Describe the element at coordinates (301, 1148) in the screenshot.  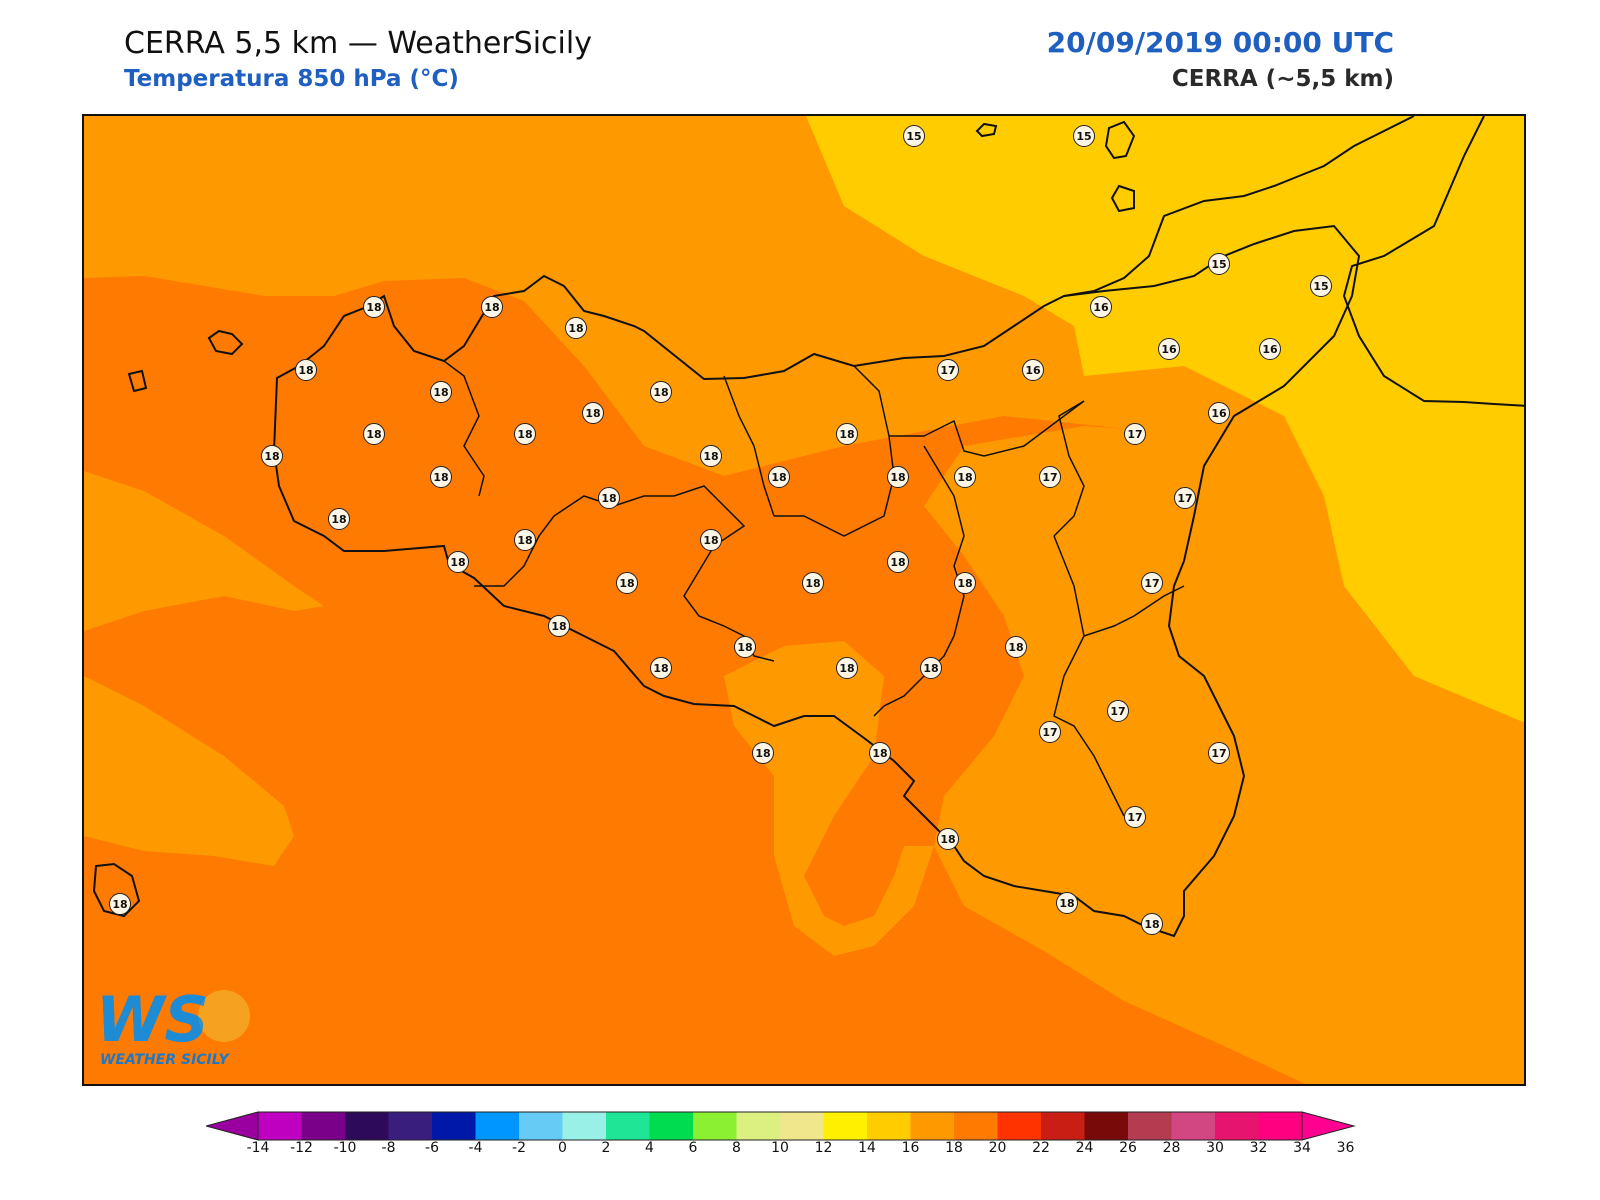
I see `colorbar-tick: -12` at that location.